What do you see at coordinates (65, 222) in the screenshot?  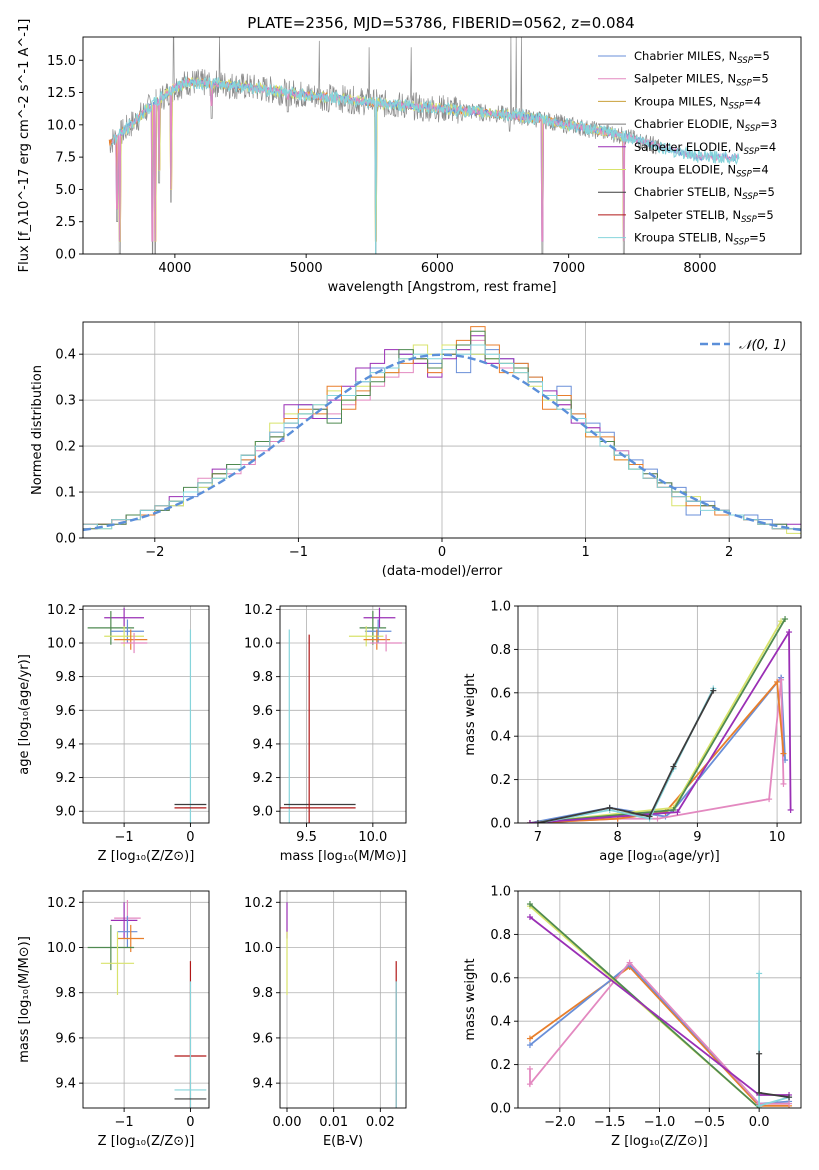 I see `y-tick-label: 2.5` at bounding box center [65, 222].